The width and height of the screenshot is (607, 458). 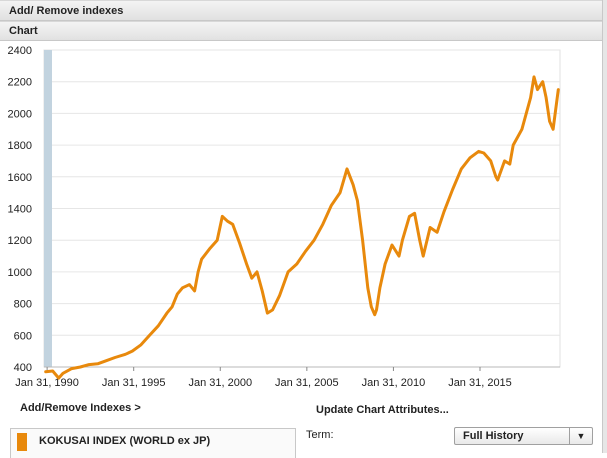 What do you see at coordinates (80, 408) in the screenshot?
I see `add-remove-indexes-link: Add/Remove Indexes >` at bounding box center [80, 408].